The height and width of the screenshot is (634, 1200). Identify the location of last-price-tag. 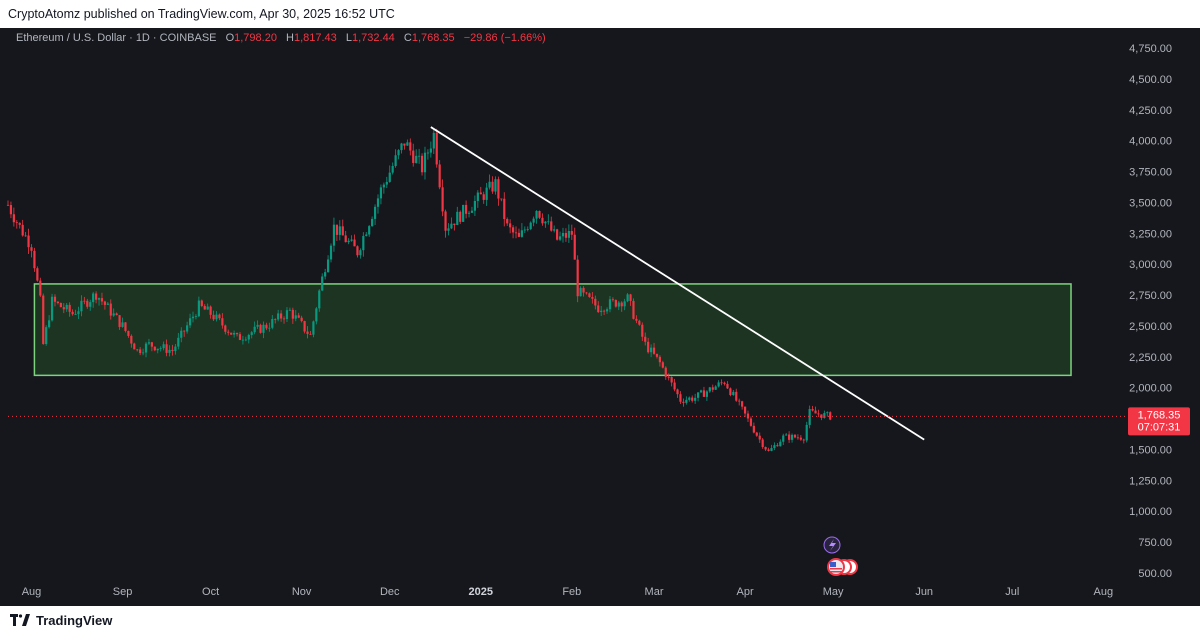
(1159, 421).